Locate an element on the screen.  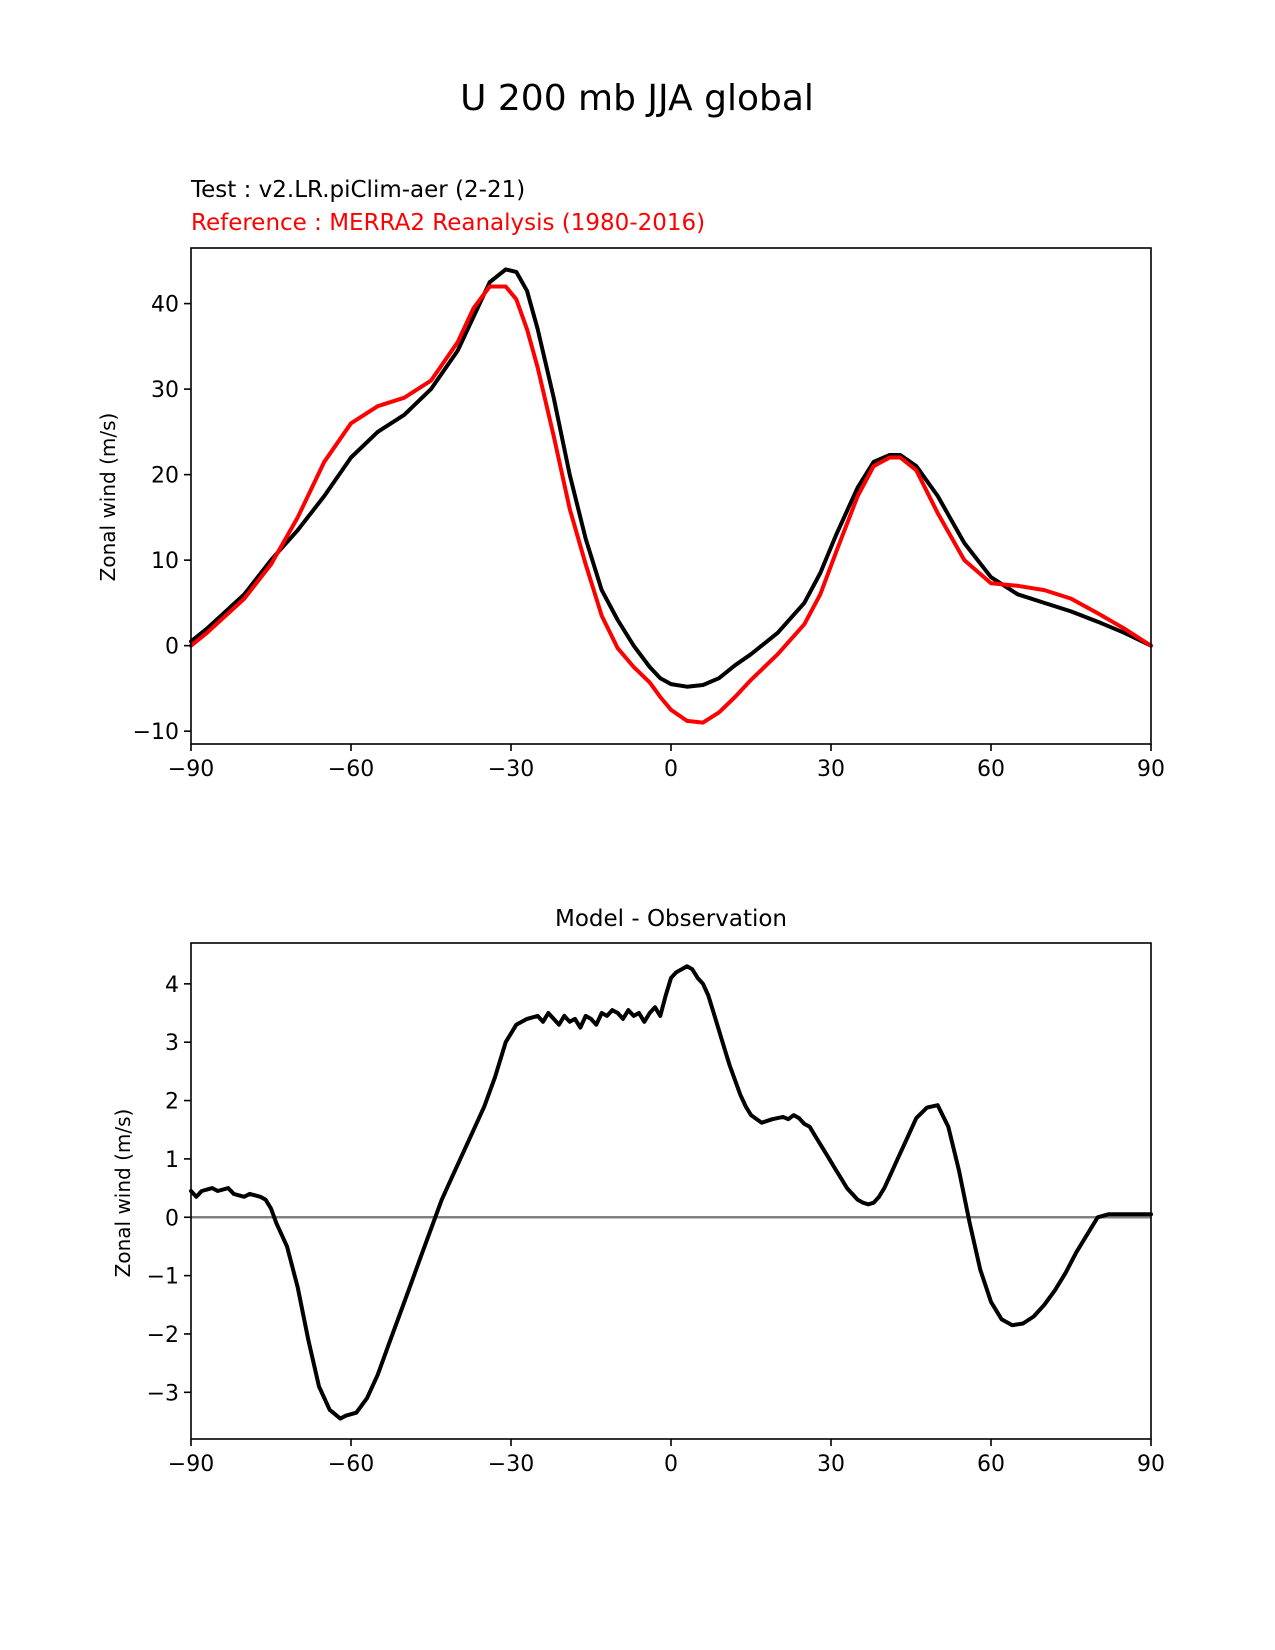
y-axis-label-top: Zonal wind (m/s) is located at coordinates (108, 497).